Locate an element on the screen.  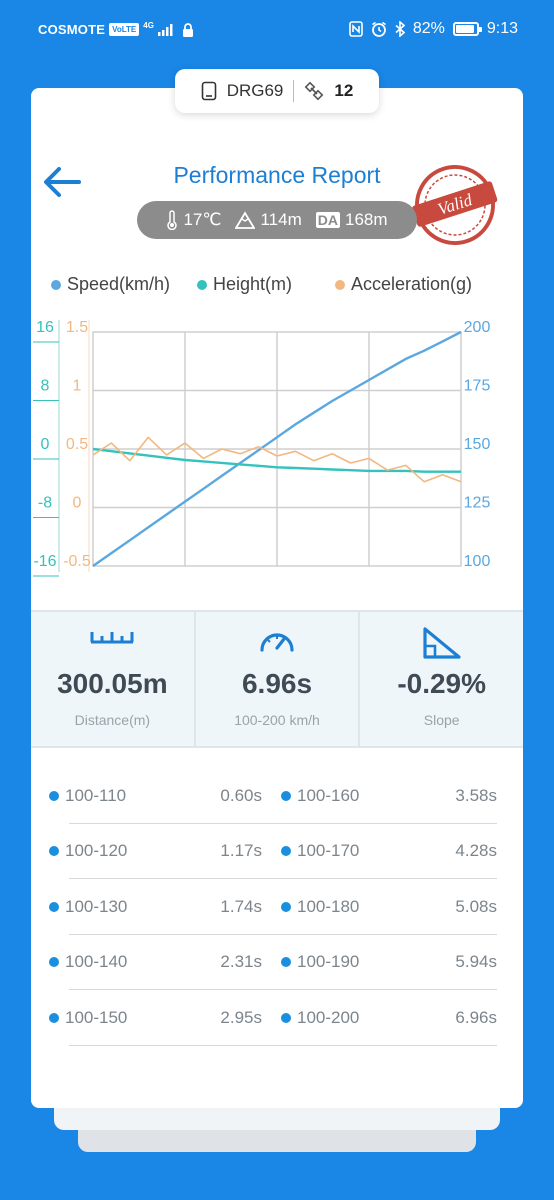
speed-legend-dot is located at coordinates (56, 284).